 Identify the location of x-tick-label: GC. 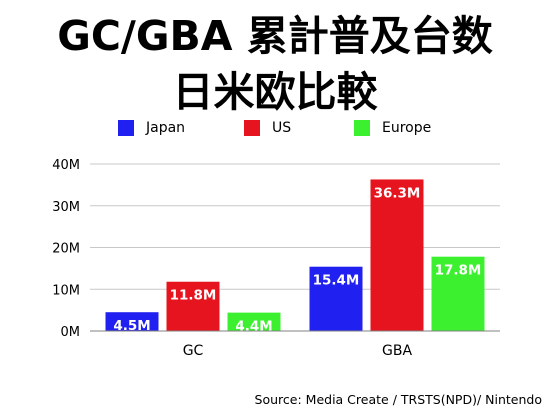
(193, 351).